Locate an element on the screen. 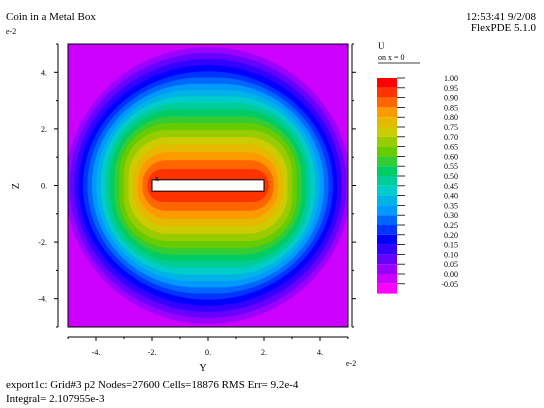 The image size is (544, 408). legend-label: 0.05 is located at coordinates (451, 264).